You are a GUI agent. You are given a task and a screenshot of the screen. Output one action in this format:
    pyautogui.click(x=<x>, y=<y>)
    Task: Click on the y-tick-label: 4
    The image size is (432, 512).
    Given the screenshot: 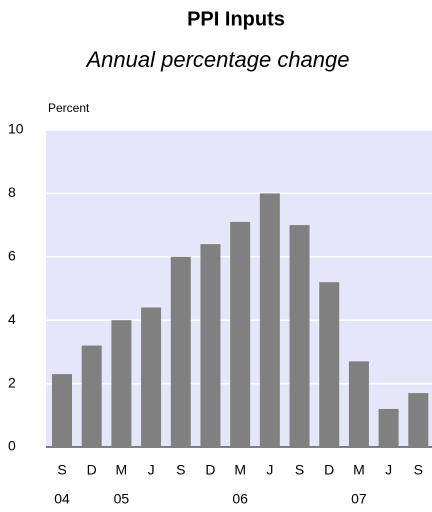 What is the action you would take?
    pyautogui.click(x=12, y=319)
    